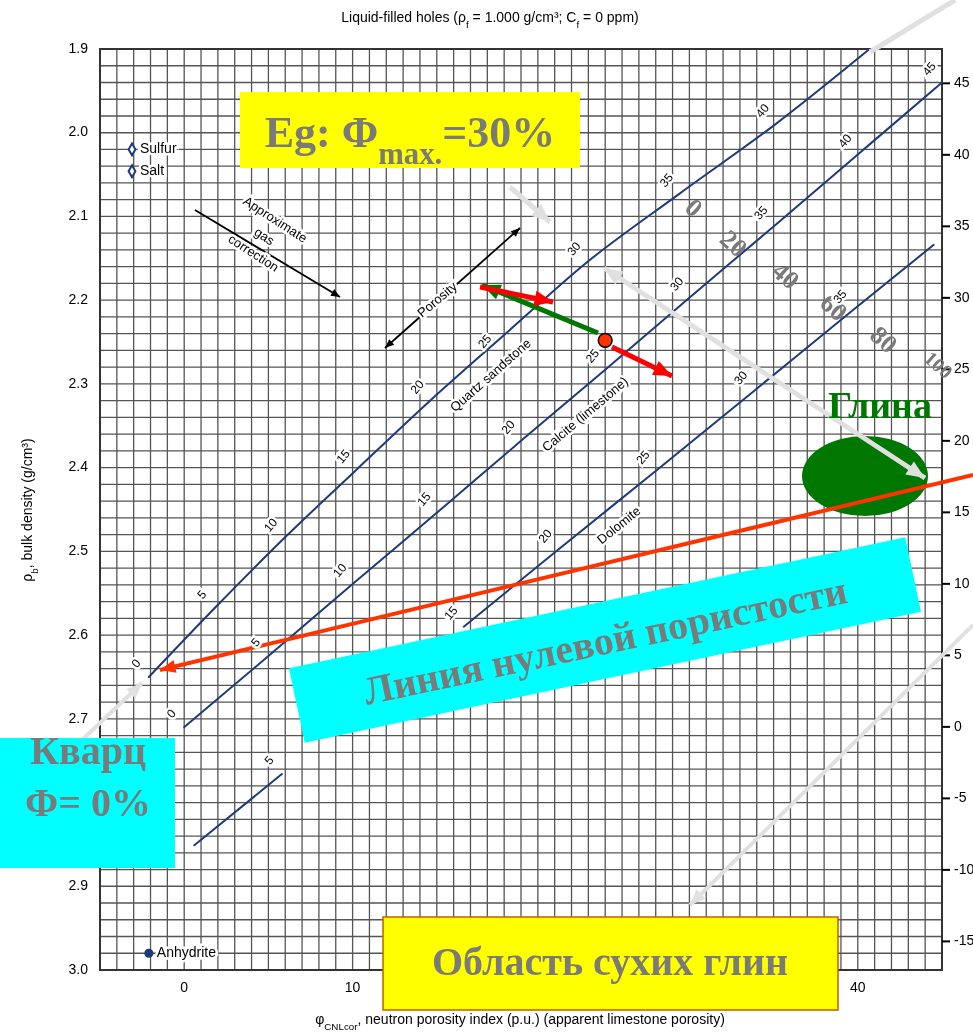  What do you see at coordinates (78, 550) in the screenshot?
I see `y-tick-label: 2.5` at bounding box center [78, 550].